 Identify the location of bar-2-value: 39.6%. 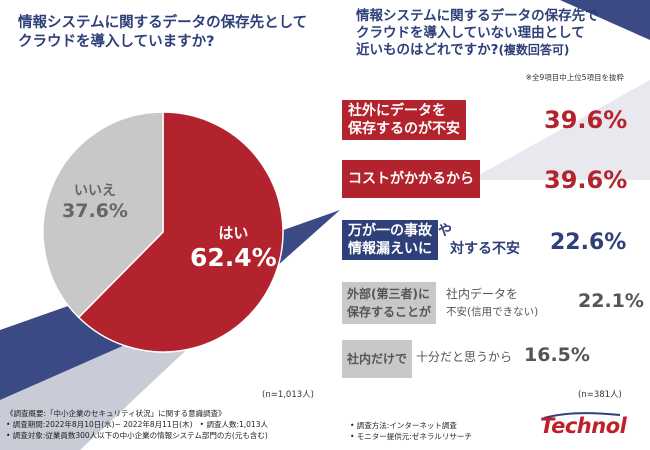
(586, 180).